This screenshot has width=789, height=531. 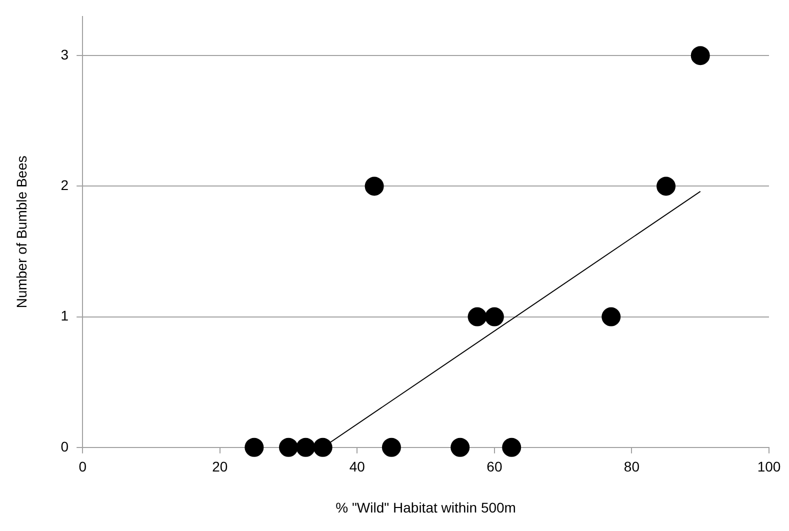 What do you see at coordinates (632, 466) in the screenshot?
I see `x-tick-label: 80` at bounding box center [632, 466].